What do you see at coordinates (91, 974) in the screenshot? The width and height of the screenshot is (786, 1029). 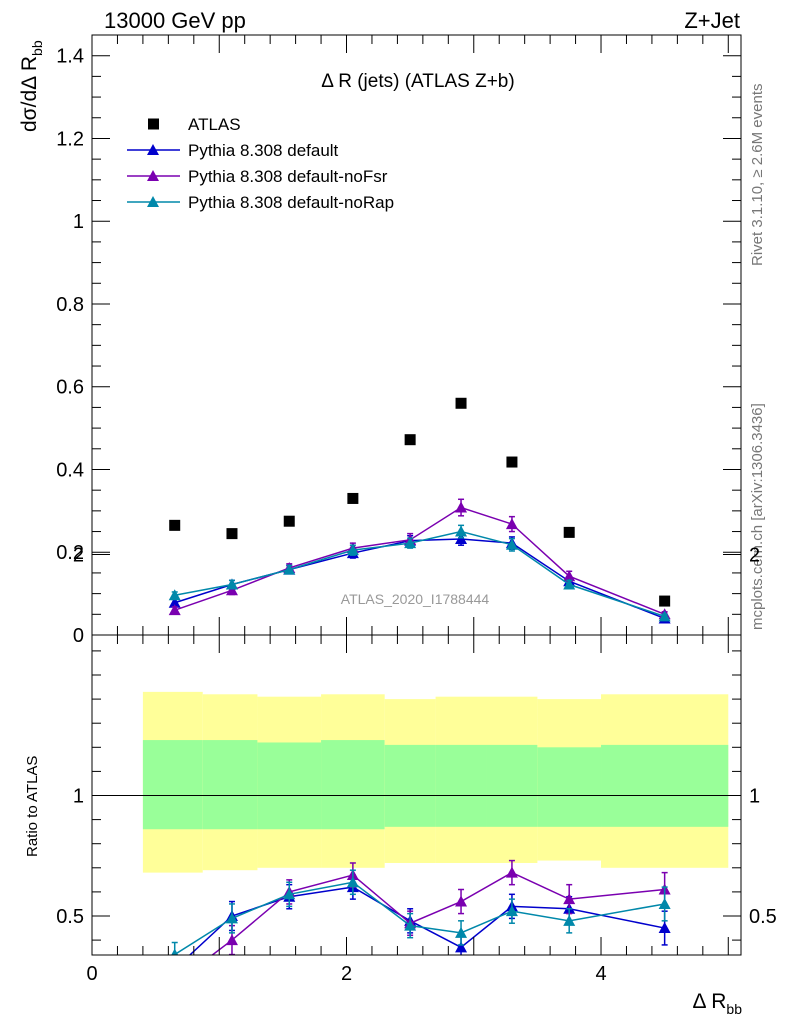 I see `x-tick-label: 0` at bounding box center [91, 974].